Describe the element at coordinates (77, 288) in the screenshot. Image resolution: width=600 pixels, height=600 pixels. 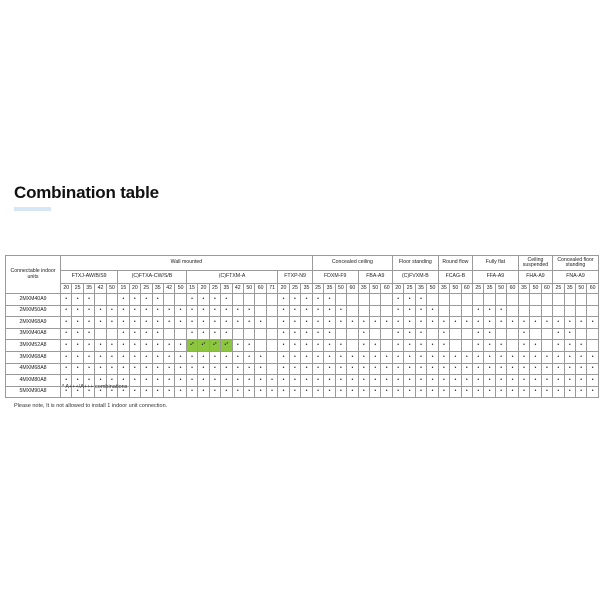
I see `size-header: 25` at that location.